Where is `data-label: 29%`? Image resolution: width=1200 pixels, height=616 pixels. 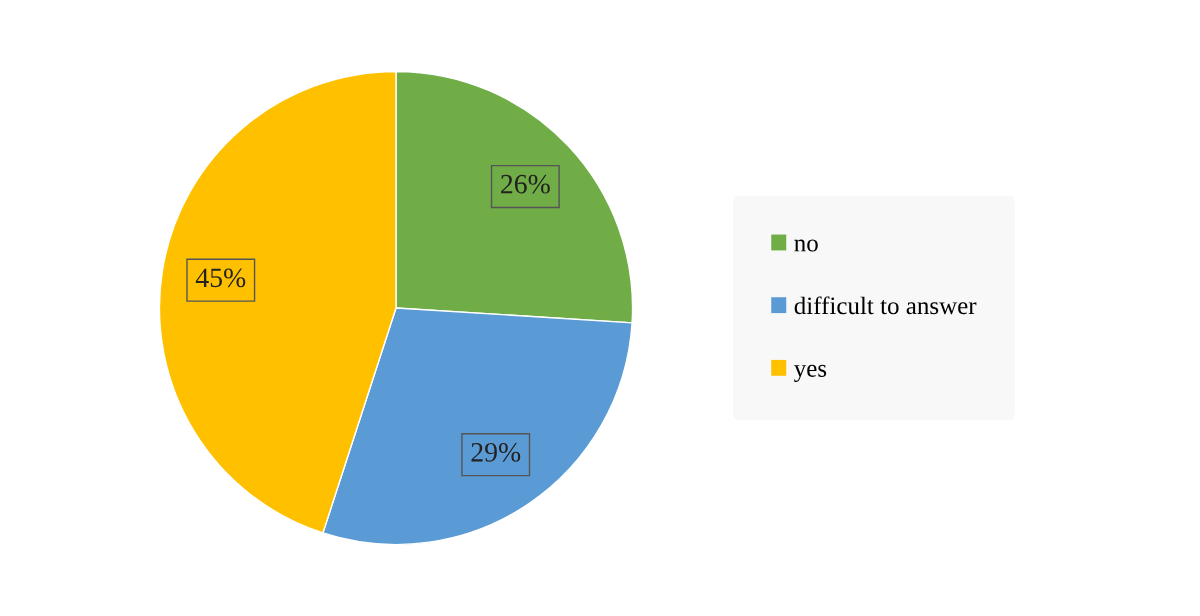 data-label: 29% is located at coordinates (496, 452).